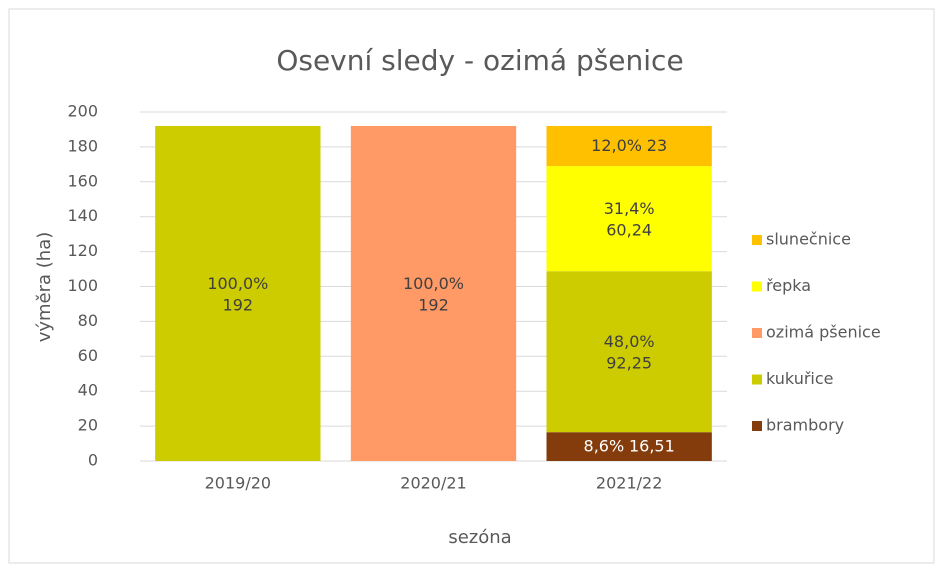  I want to click on data-label: 8,6% 16,51, so click(629, 445).